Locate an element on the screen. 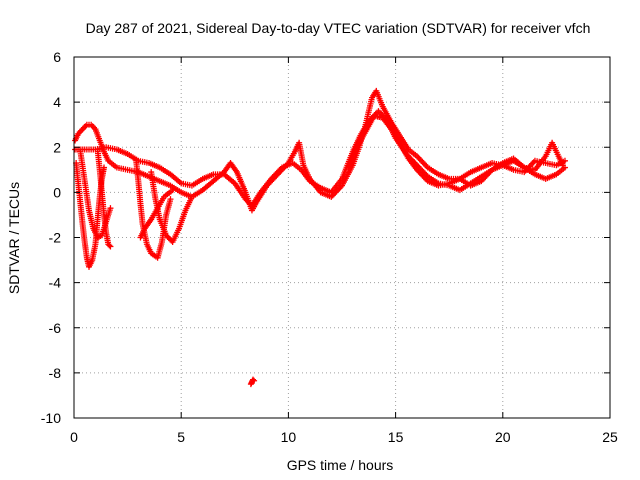 Image resolution: width=640 pixels, height=480 pixels. x-tick-label: 15 is located at coordinates (396, 437).